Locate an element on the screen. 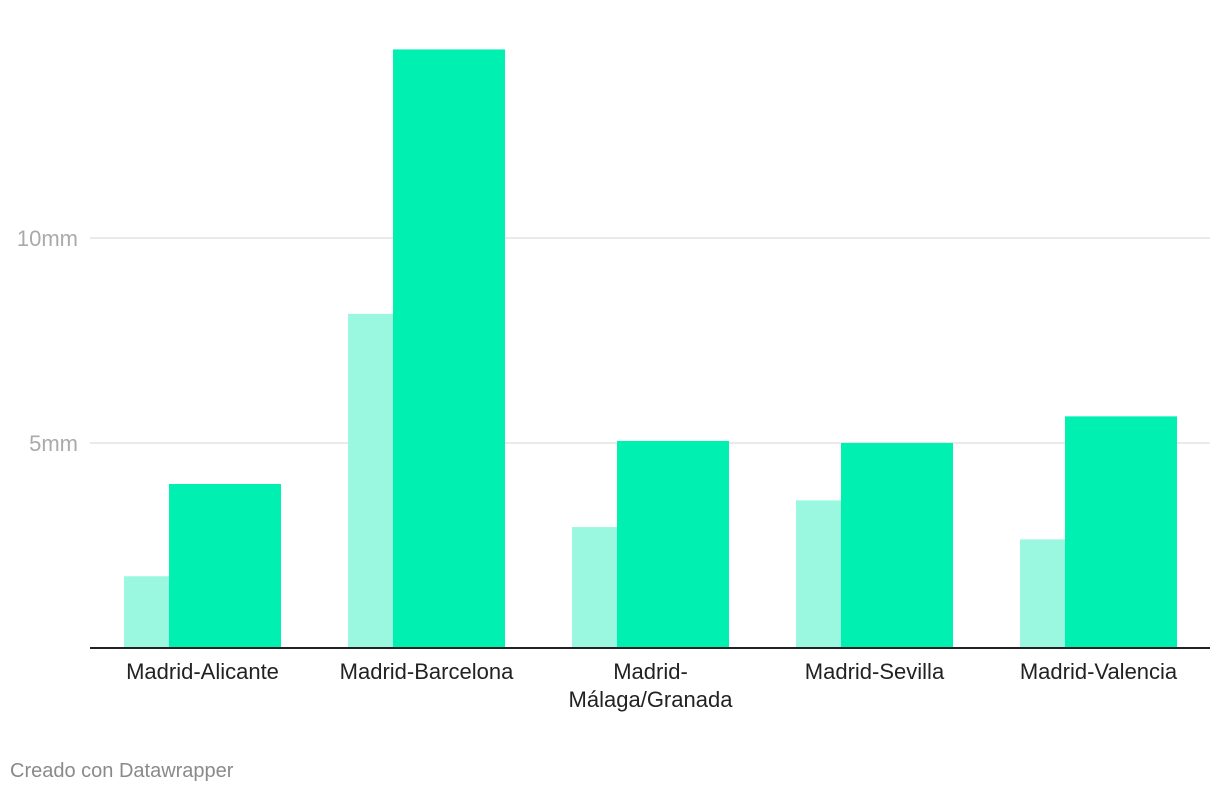 This screenshot has height=796, width=1220. x-tick-label-1-line-0: Madrid-Barcelona is located at coordinates (427, 671).